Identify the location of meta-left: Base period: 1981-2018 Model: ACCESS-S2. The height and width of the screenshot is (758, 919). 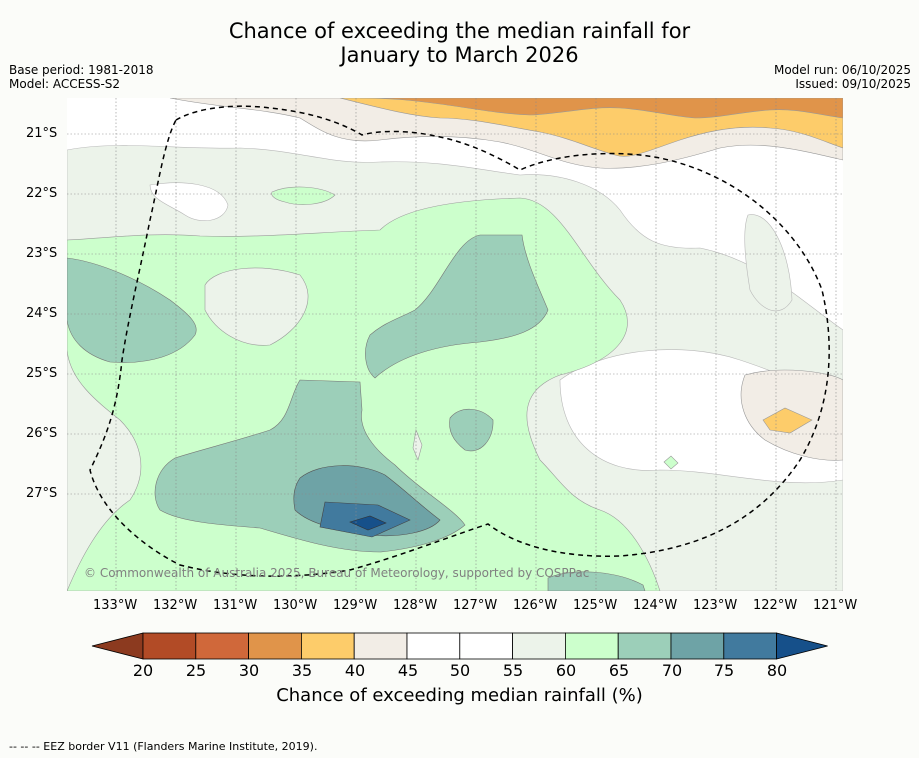
(81, 77).